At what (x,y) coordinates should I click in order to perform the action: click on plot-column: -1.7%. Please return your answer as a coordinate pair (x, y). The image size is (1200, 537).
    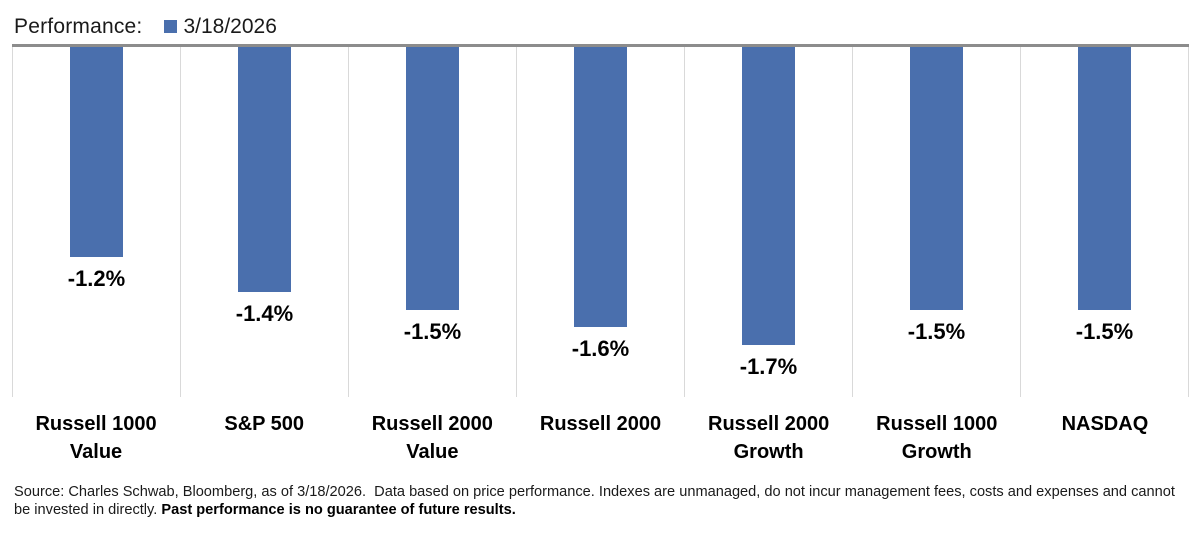
    Looking at the image, I should click on (769, 222).